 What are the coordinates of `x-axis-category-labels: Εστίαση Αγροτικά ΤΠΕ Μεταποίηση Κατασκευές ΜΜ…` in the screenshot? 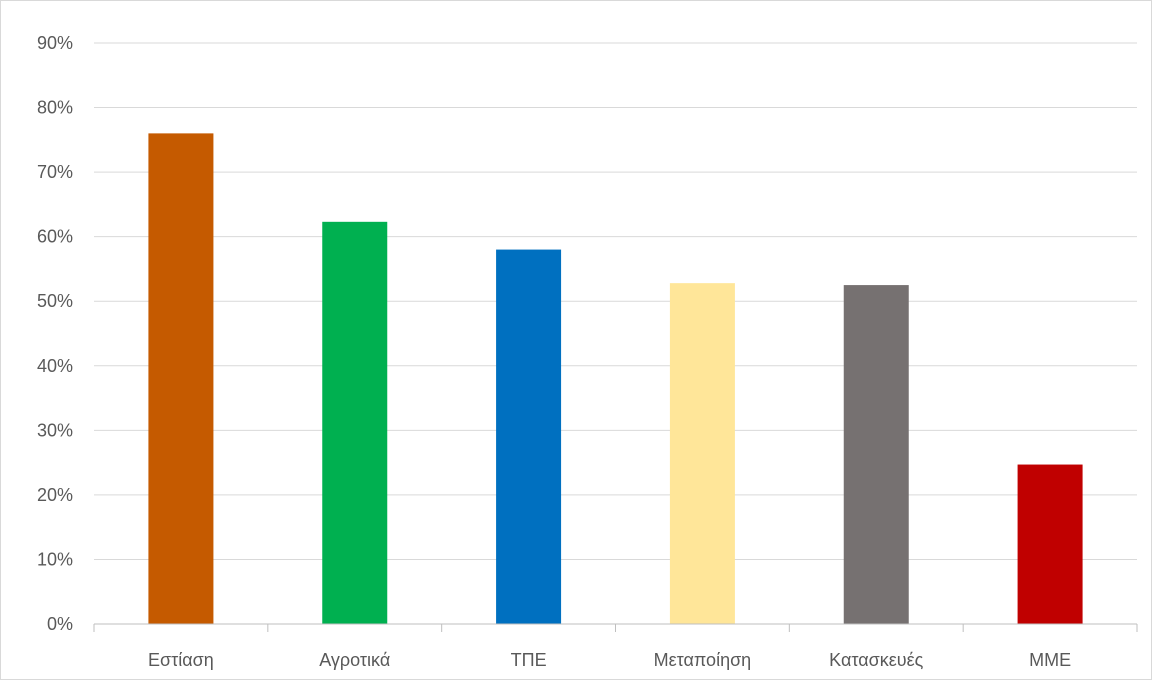 It's located at (609, 660).